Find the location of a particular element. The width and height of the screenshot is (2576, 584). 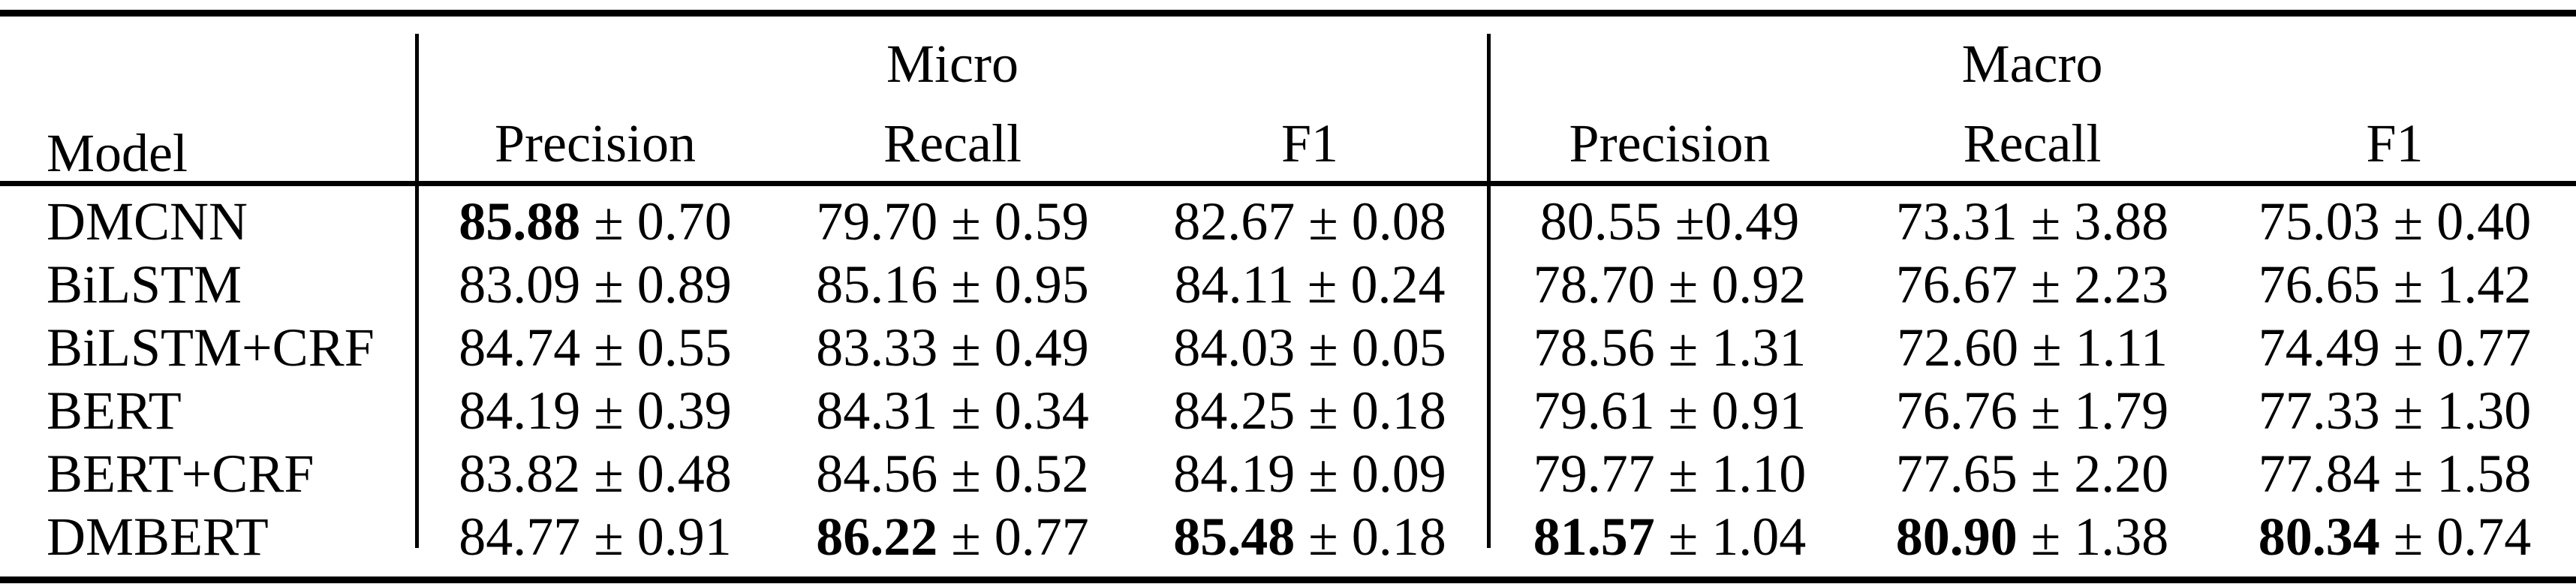

metric-stddev: ± 1.04 is located at coordinates (1730, 537).